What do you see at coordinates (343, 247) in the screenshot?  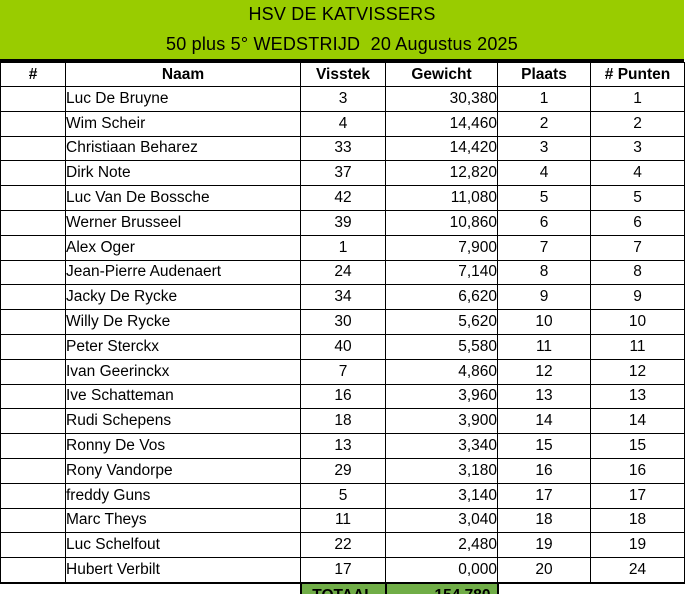 I see `cell-visstek: 1` at bounding box center [343, 247].